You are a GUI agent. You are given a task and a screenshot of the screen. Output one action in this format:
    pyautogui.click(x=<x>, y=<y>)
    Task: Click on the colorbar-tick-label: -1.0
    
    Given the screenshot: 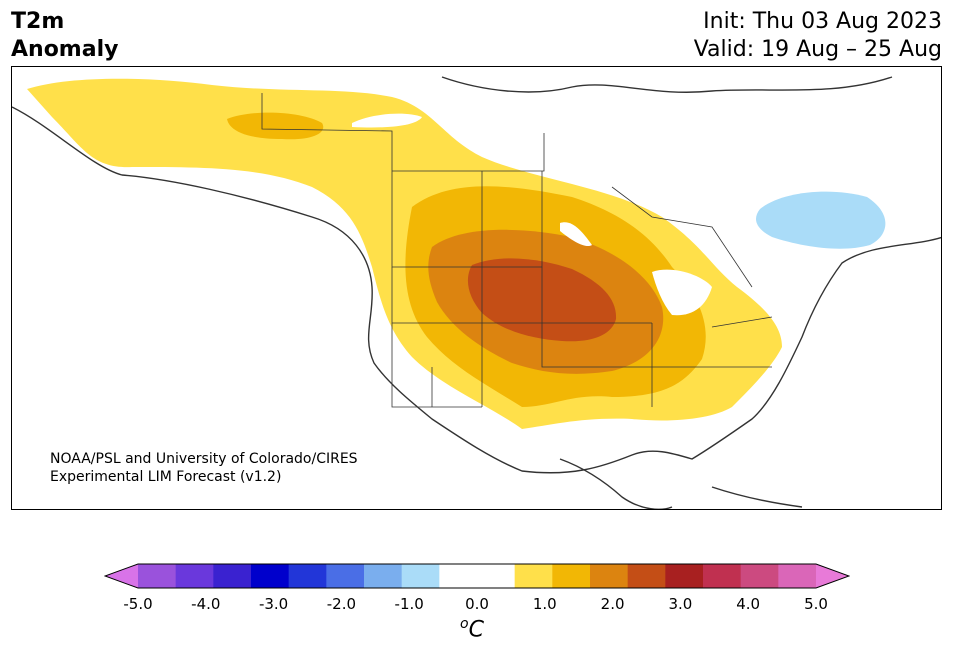 What is the action you would take?
    pyautogui.click(x=409, y=604)
    